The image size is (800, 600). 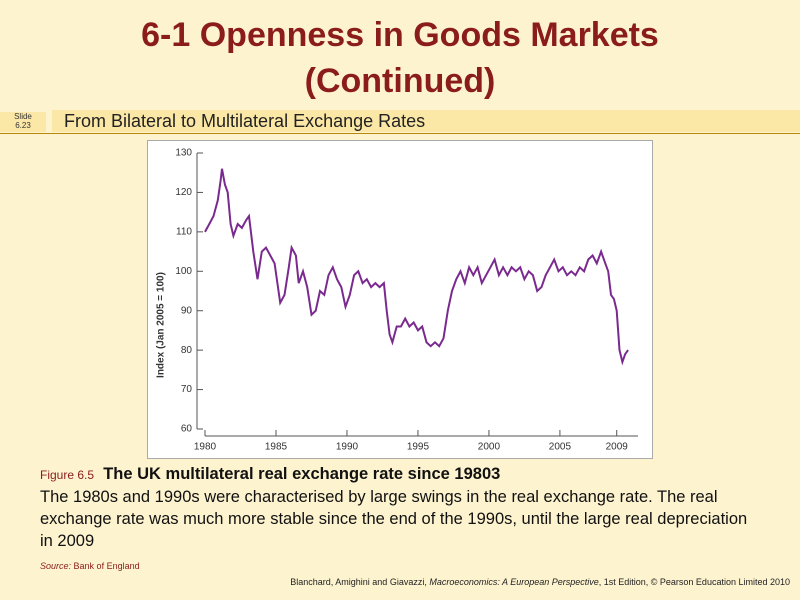 What do you see at coordinates (400, 133) in the screenshot?
I see `rule` at bounding box center [400, 133].